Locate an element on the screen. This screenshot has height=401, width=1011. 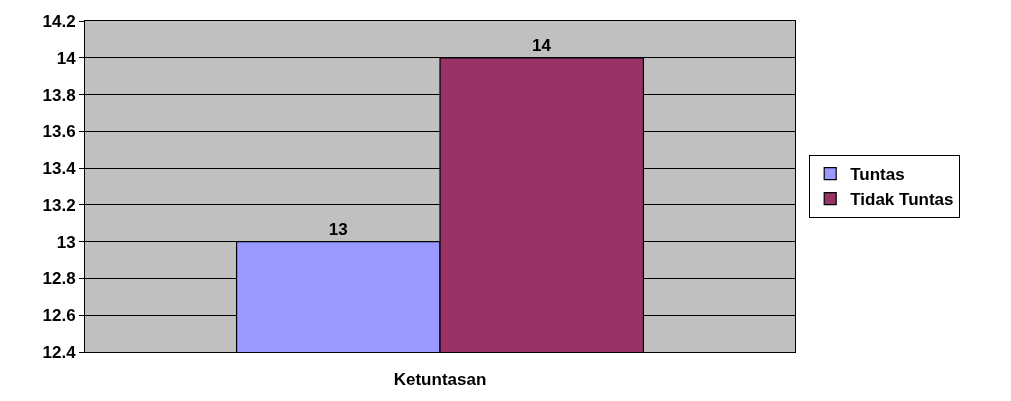
y-tick-label: 12.6 is located at coordinates (59, 316).